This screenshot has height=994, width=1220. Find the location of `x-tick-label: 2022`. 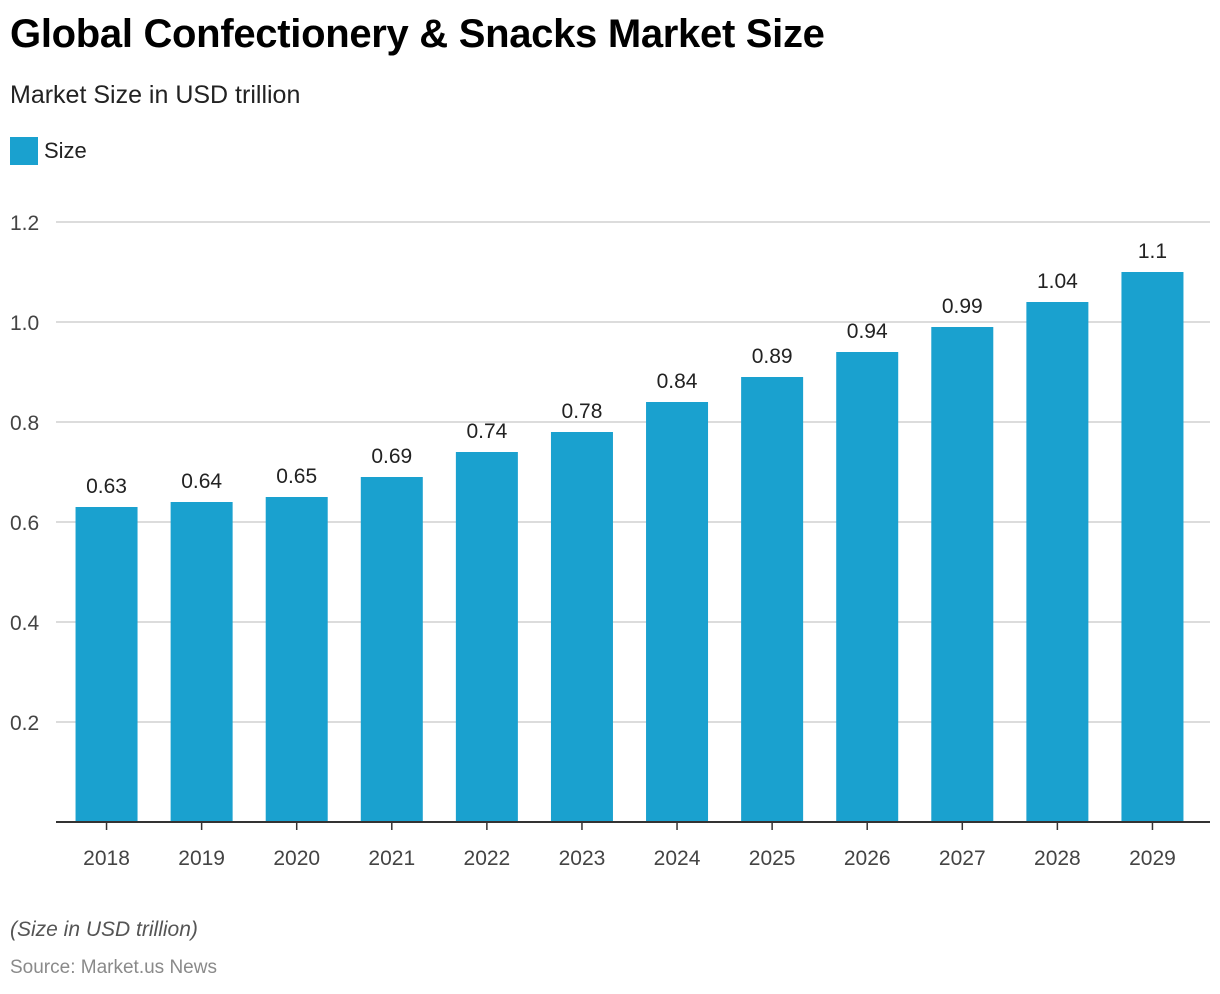

x-tick-label: 2022 is located at coordinates (487, 858).